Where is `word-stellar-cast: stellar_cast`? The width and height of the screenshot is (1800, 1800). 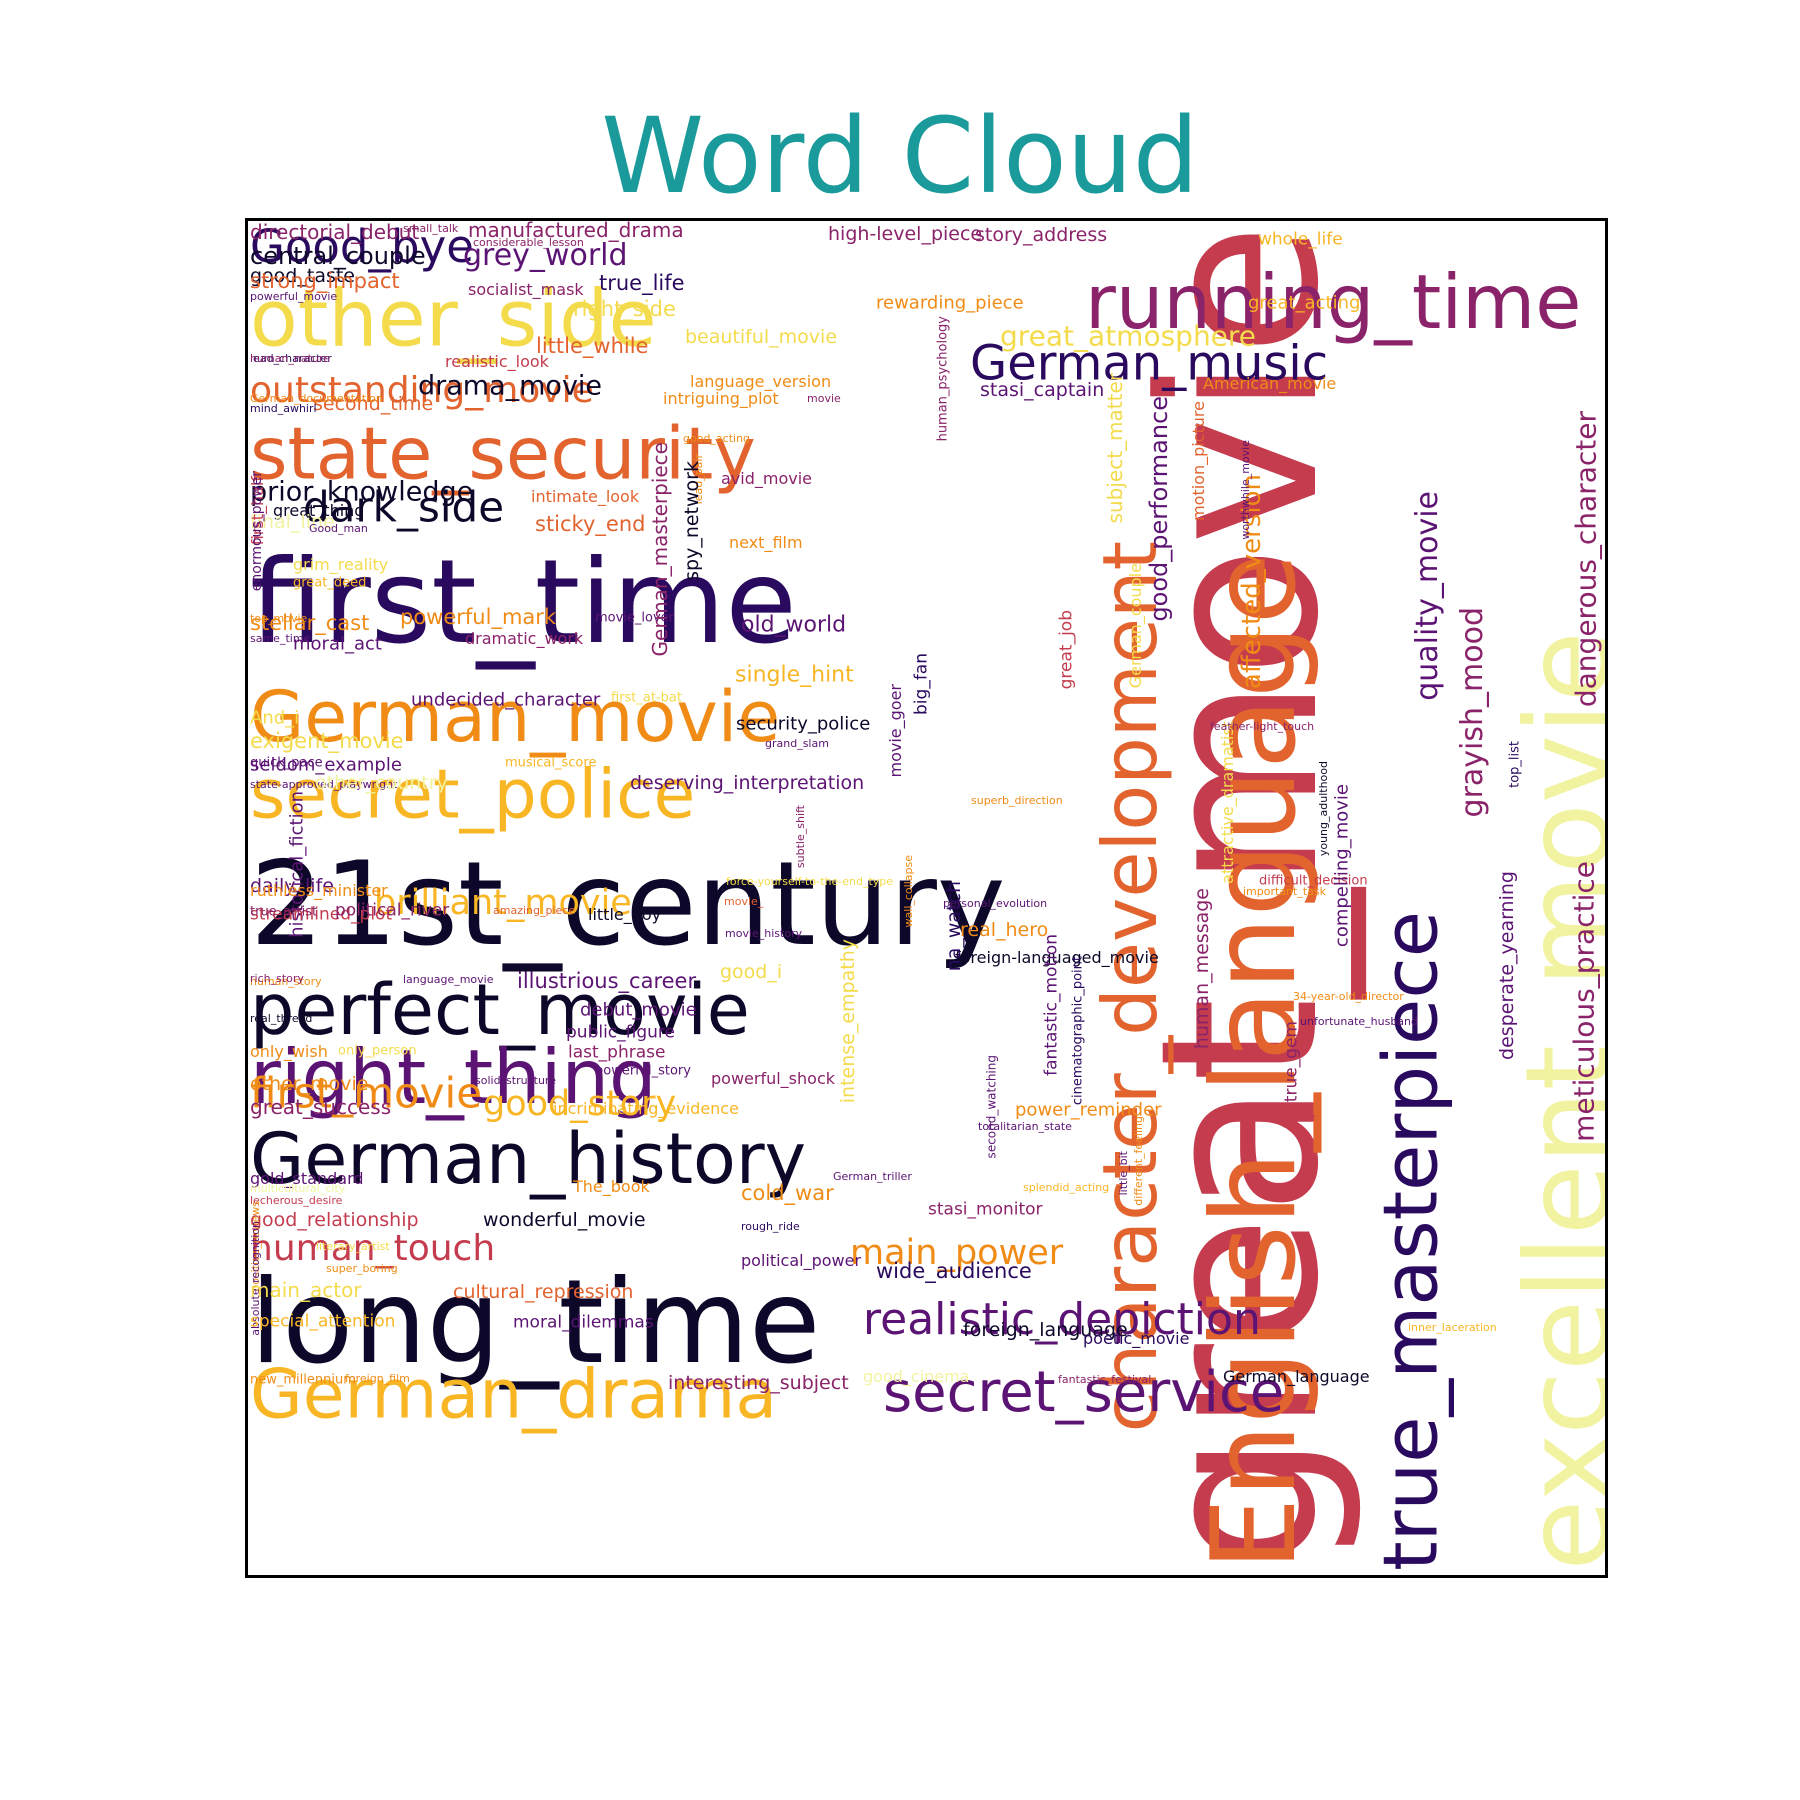 word-stellar-cast: stellar_cast is located at coordinates (309, 623).